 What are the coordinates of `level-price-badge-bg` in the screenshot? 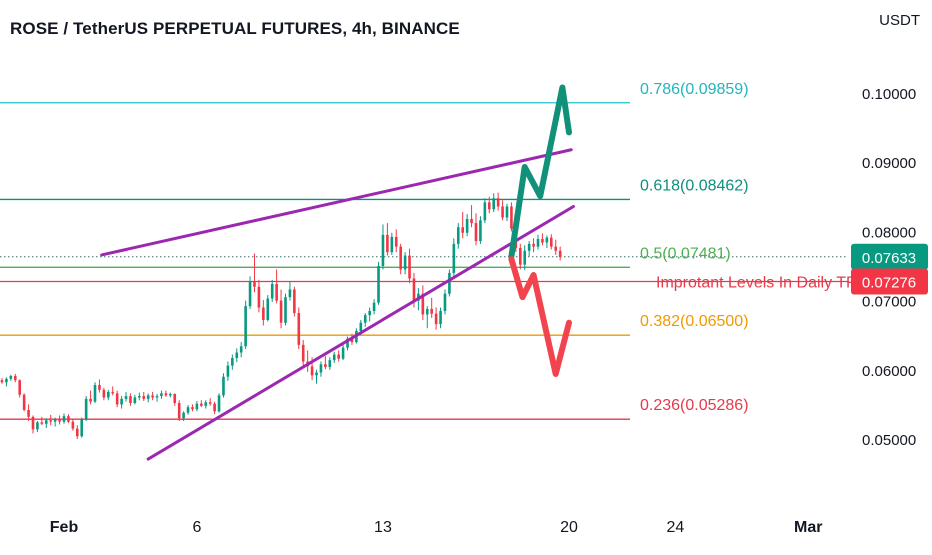 It's located at (889, 281).